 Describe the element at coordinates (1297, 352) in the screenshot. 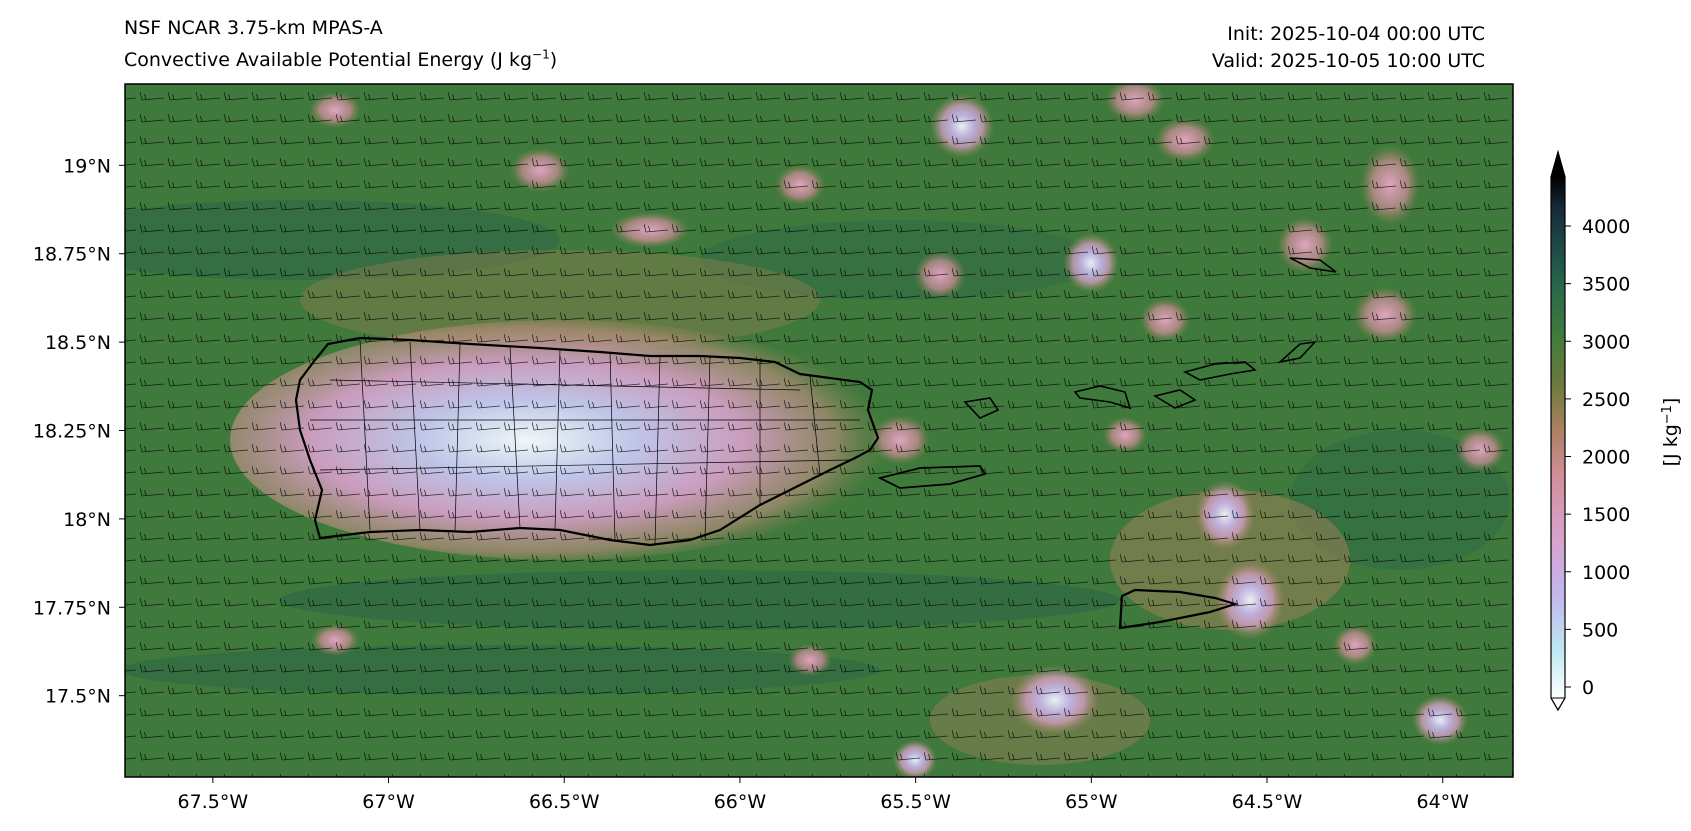

I see `virgin-gorda-coastline` at that location.